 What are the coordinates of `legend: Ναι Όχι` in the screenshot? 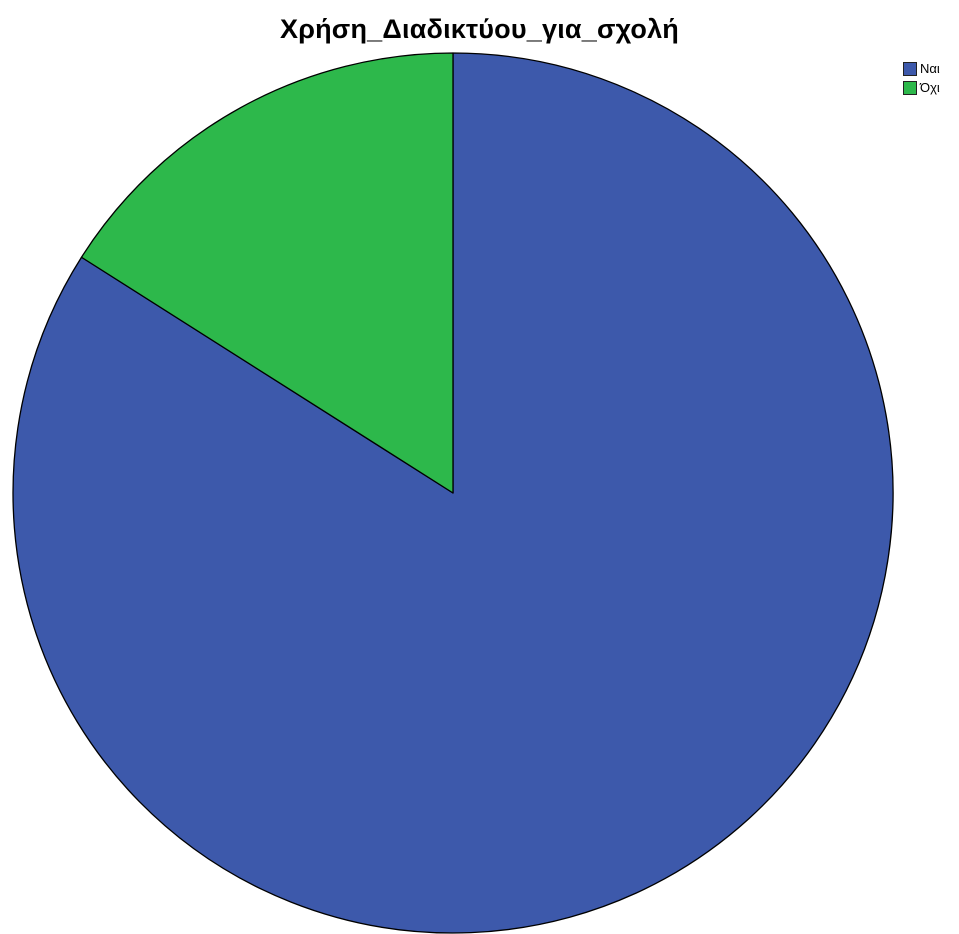 It's located at (921, 78).